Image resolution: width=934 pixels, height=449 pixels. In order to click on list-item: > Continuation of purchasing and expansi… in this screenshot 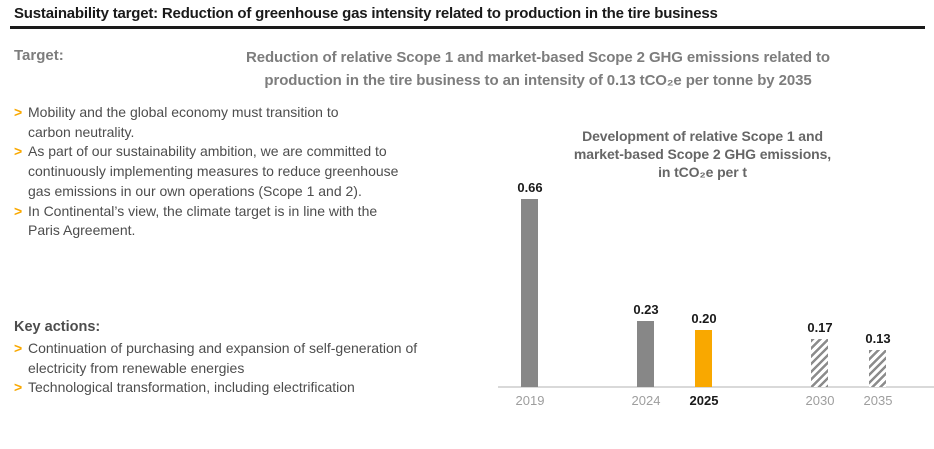, I will do `click(240, 358)`.